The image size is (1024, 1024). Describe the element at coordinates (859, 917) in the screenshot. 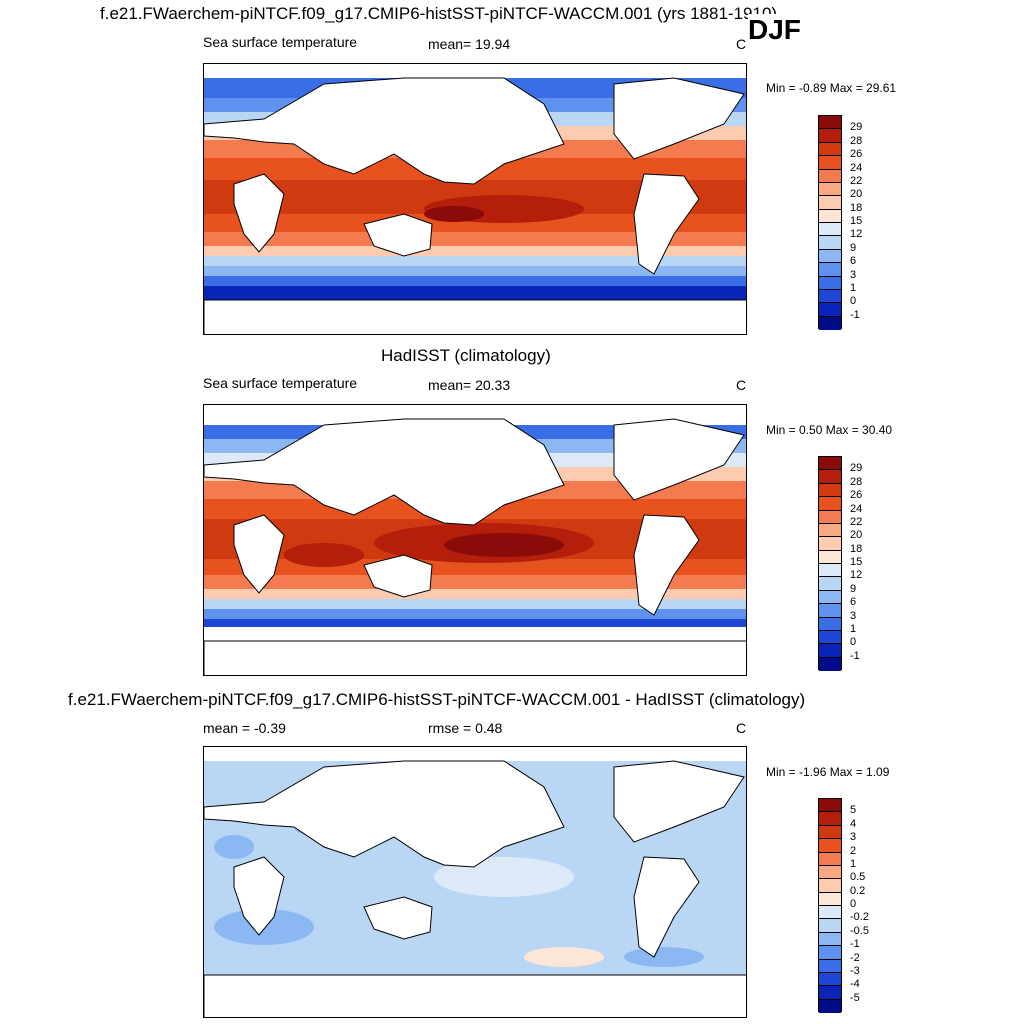

I see `colorbar-tick-label: -0.2` at that location.